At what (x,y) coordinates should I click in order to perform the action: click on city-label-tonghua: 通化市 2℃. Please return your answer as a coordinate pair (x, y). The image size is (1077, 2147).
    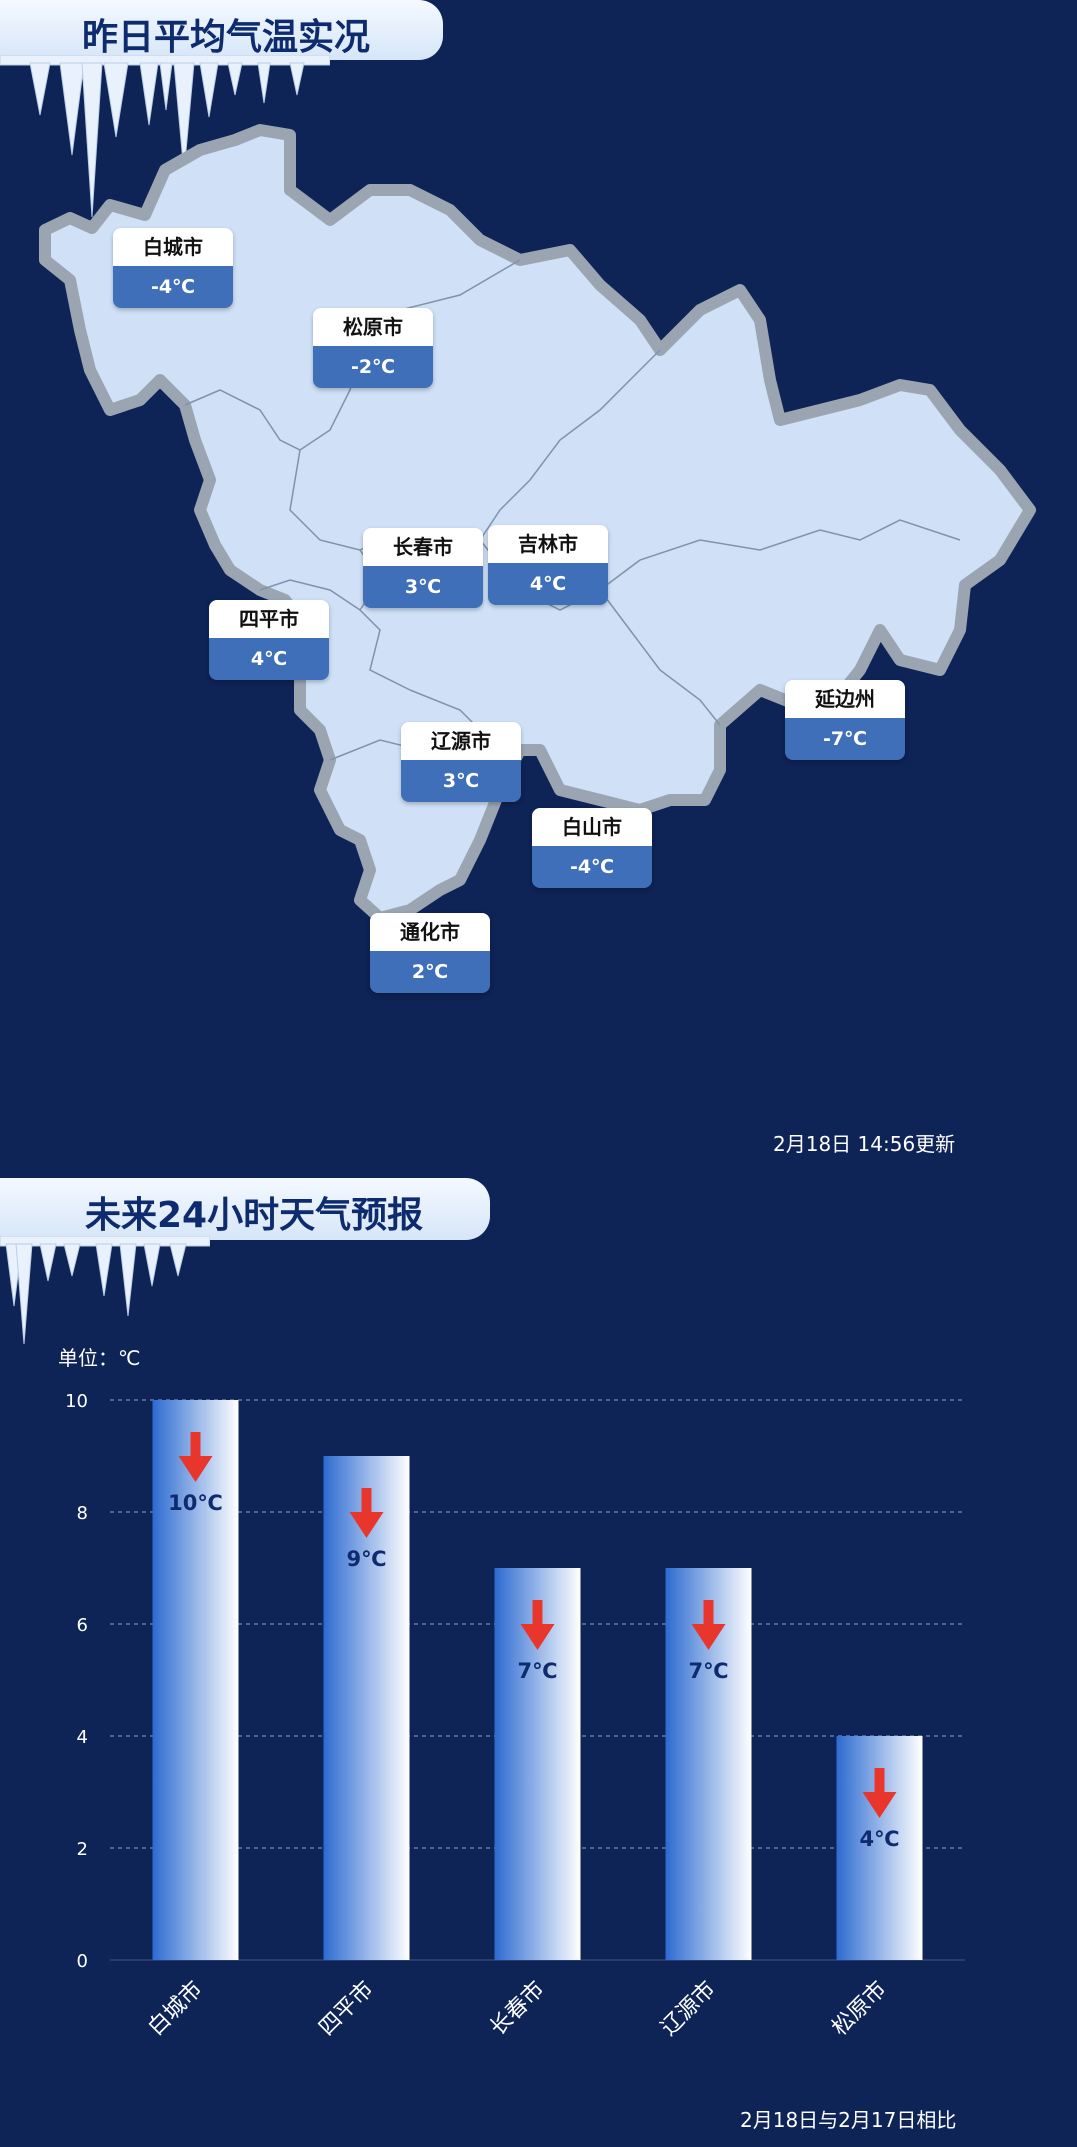
    Looking at the image, I should click on (430, 953).